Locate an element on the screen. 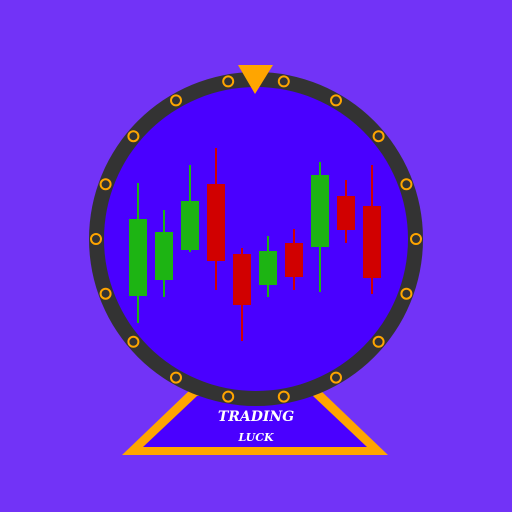 The height and width of the screenshot is (512, 512). triangle-pointer-icon is located at coordinates (255, 79).